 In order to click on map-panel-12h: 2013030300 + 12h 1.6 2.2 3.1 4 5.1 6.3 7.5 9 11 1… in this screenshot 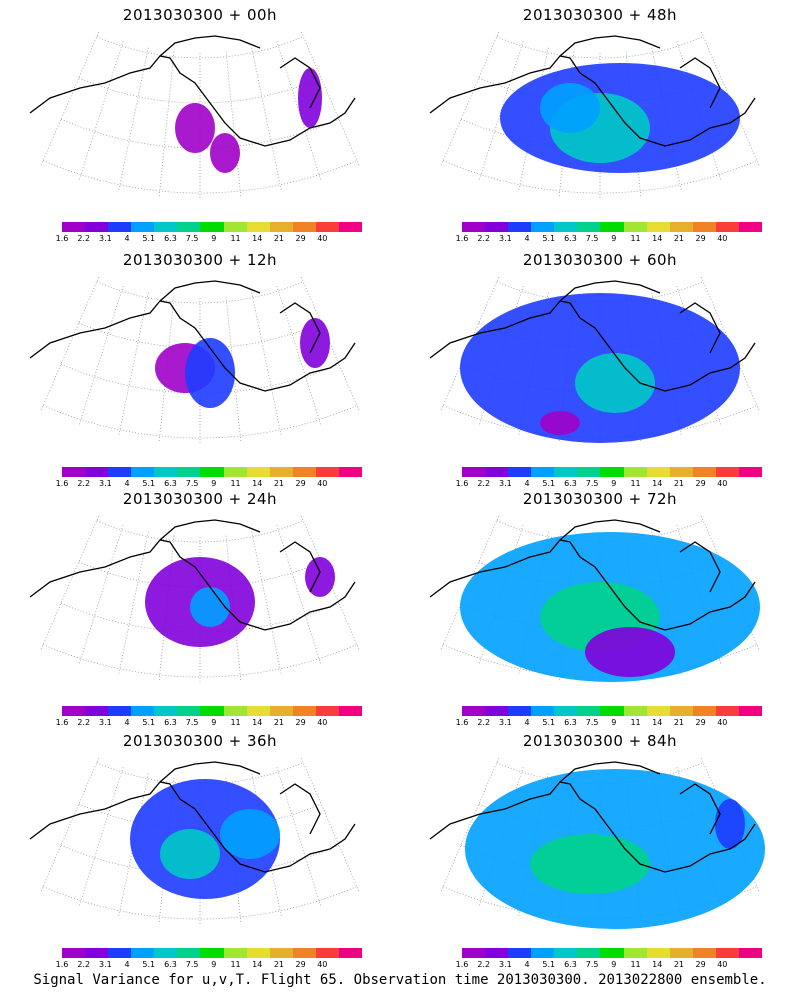, I will do `click(200, 367)`.